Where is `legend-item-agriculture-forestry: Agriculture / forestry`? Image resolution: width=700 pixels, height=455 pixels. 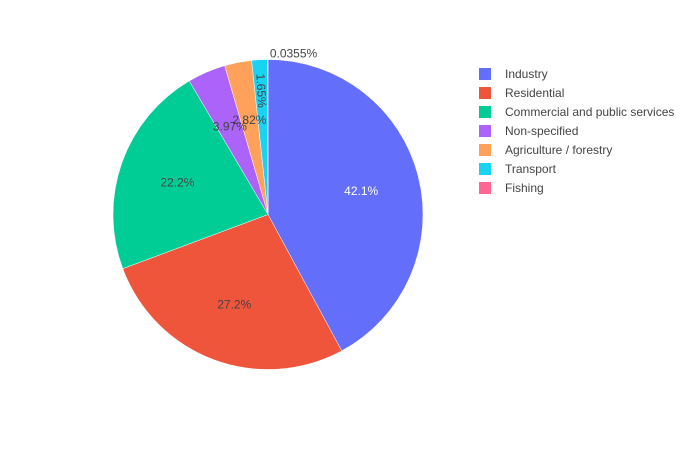 legend-item-agriculture-forestry: Agriculture / forestry is located at coordinates (545, 150).